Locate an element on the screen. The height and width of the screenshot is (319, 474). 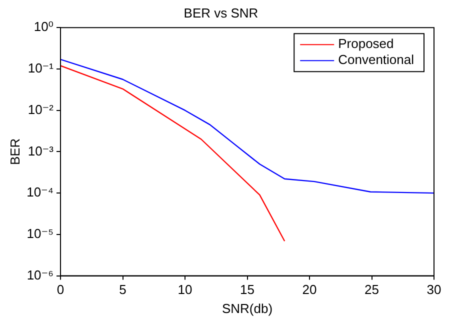
y-tick-label: 10⁻⁴ is located at coordinates (40, 192).